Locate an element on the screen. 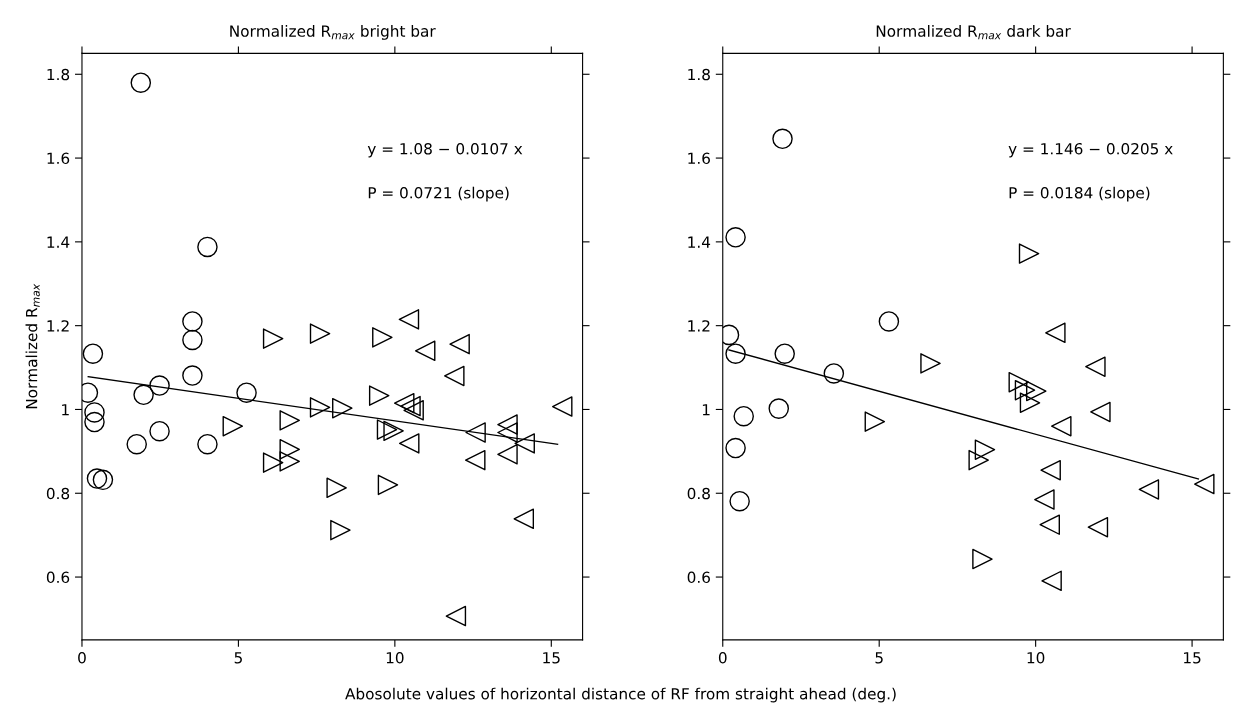  chart-title: Normalized R$_{max}$ bright bar is located at coordinates (333, 32).